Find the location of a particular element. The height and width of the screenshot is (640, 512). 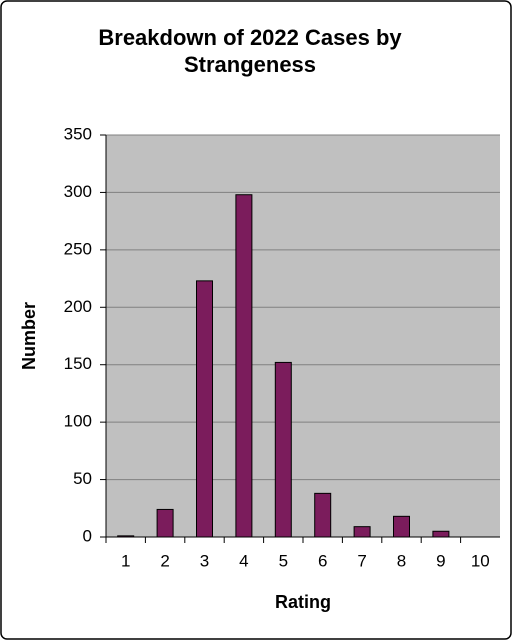

chart-title: Breakdown of 2022 Cases by Strangeness is located at coordinates (250, 51).